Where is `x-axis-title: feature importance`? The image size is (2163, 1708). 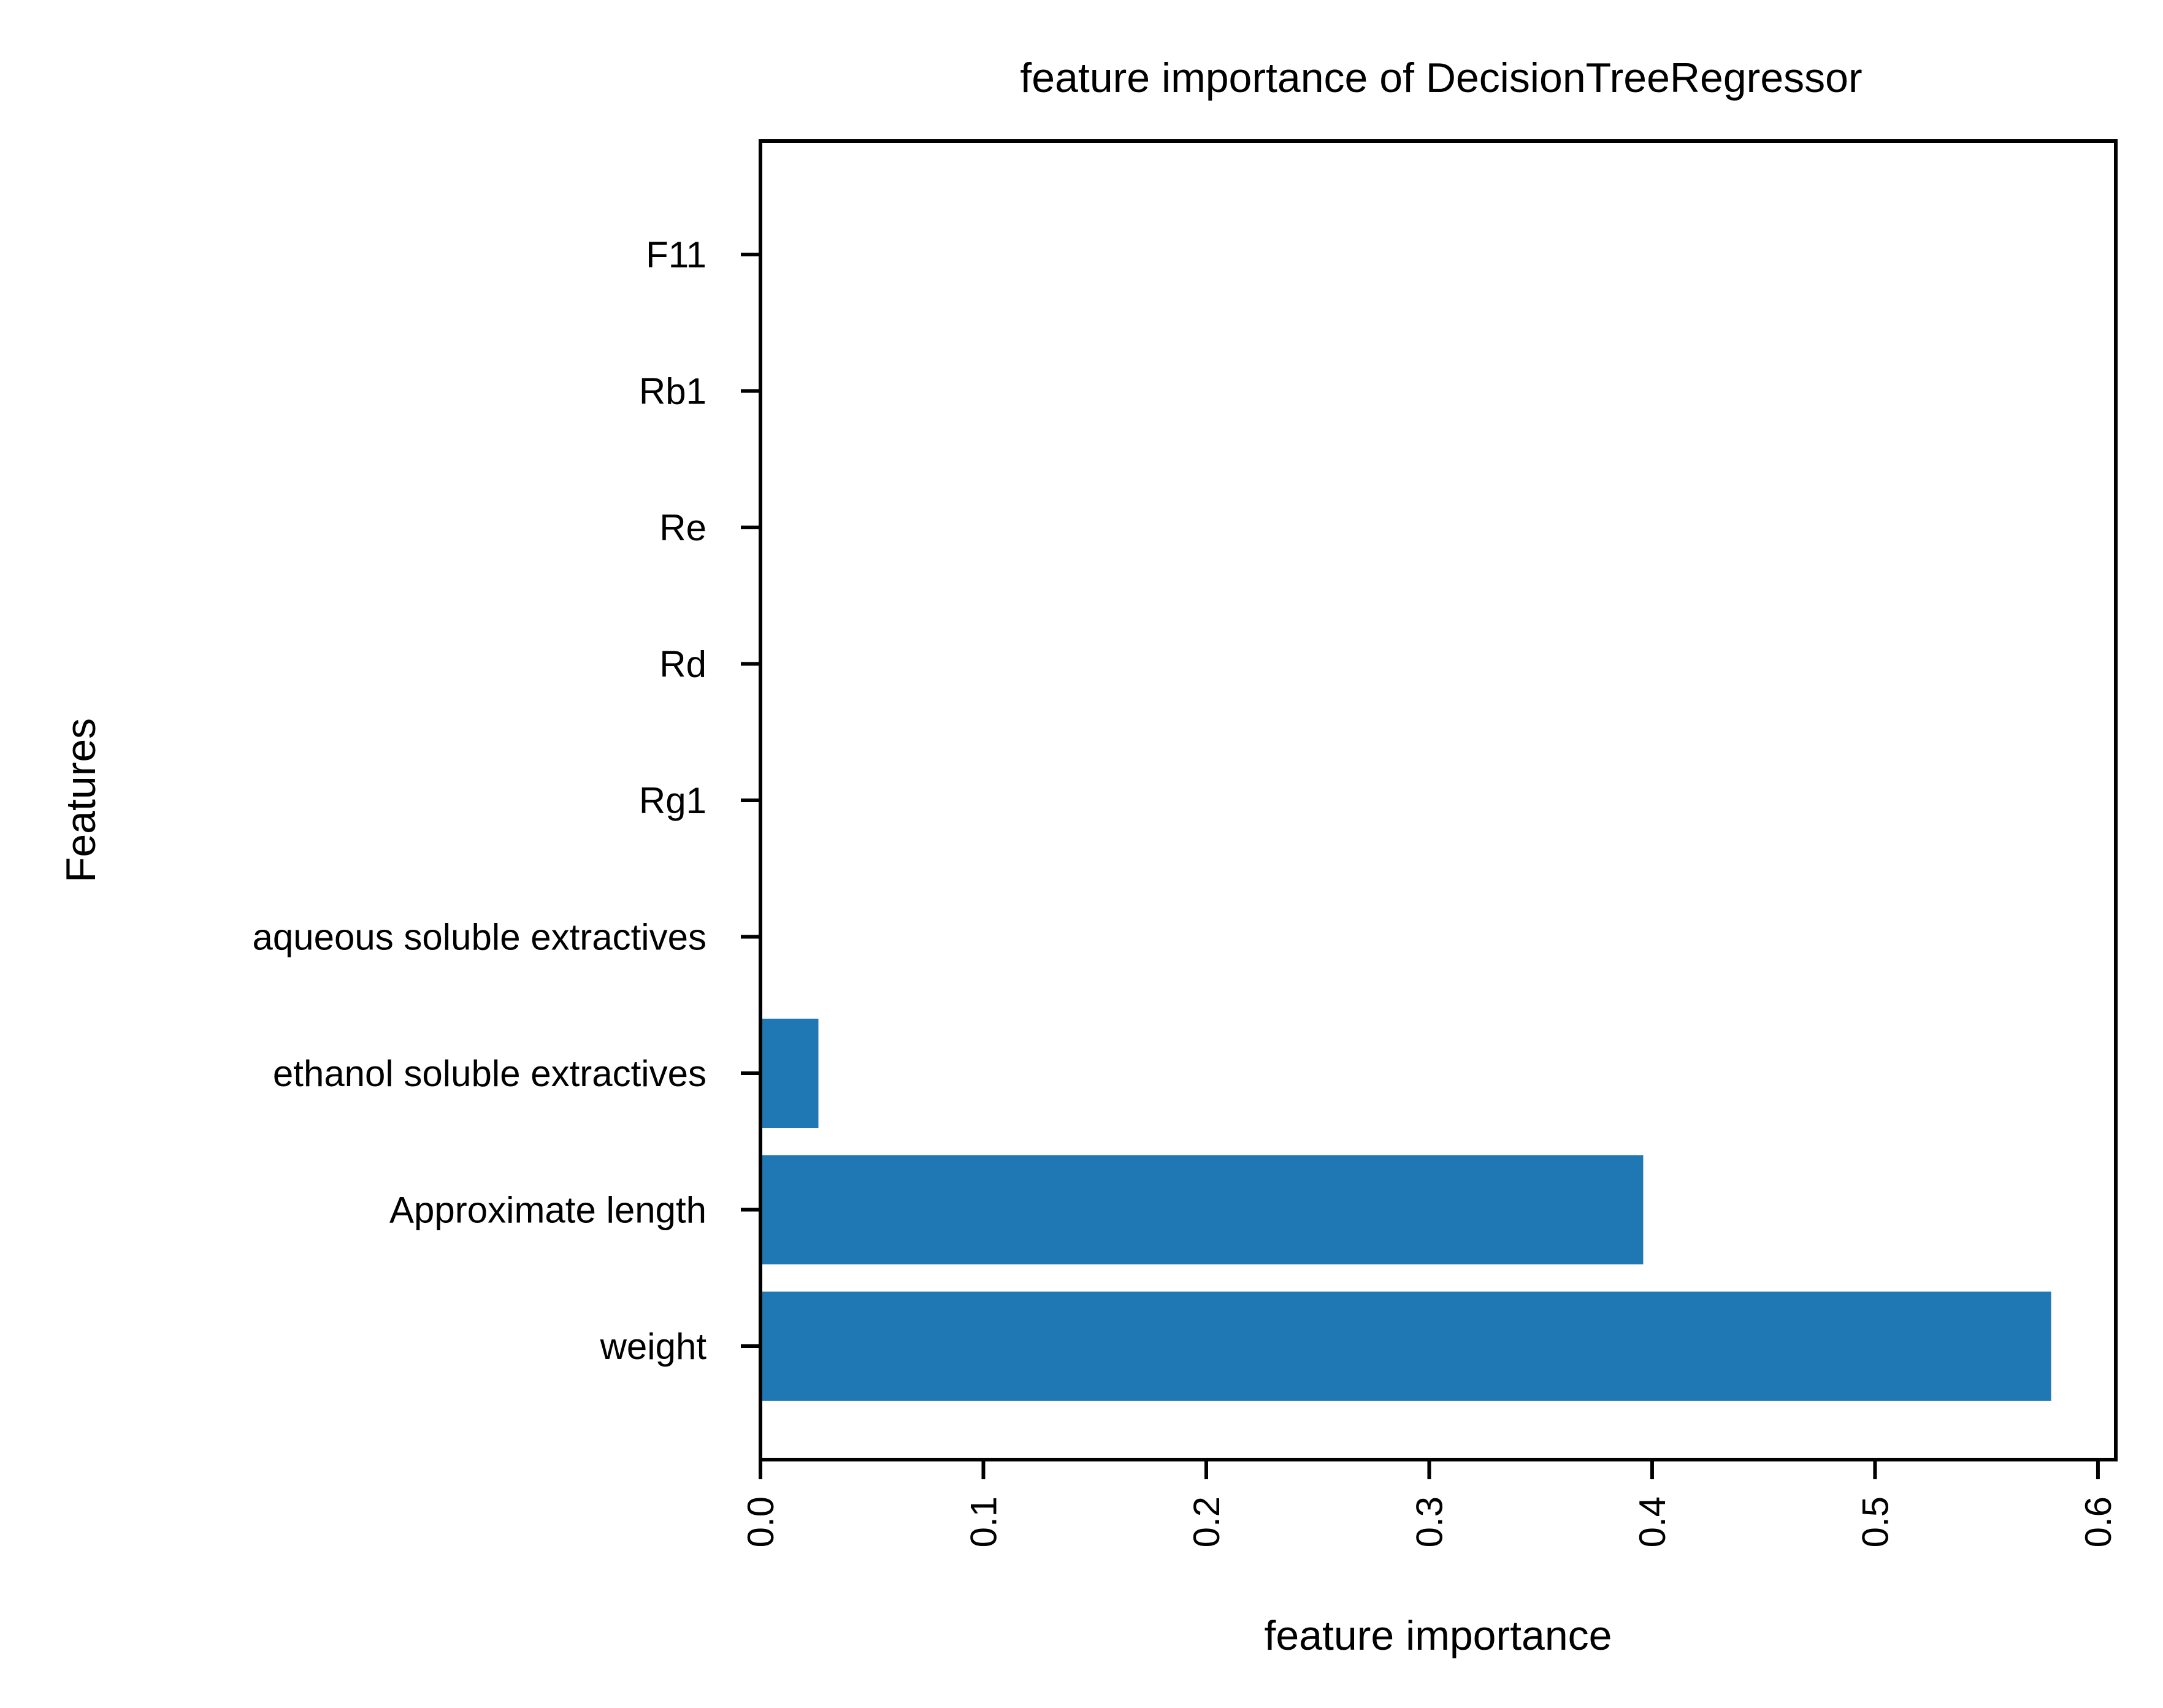 x-axis-title: feature importance is located at coordinates (1438, 1635).